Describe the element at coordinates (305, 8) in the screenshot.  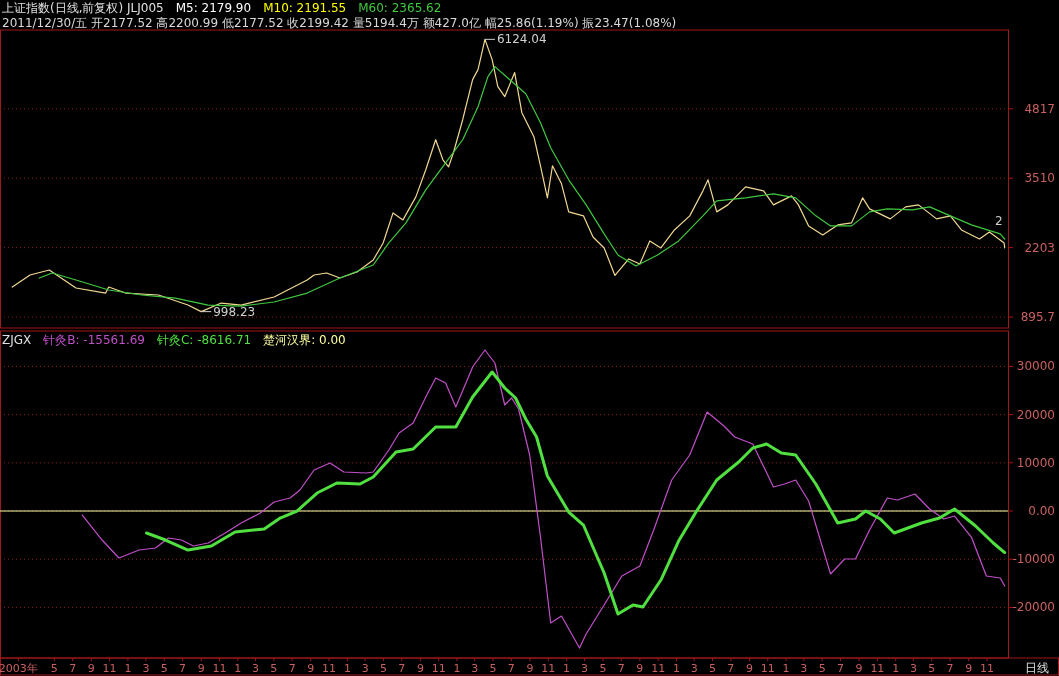
I see `text: M10: 2191.55` at that location.